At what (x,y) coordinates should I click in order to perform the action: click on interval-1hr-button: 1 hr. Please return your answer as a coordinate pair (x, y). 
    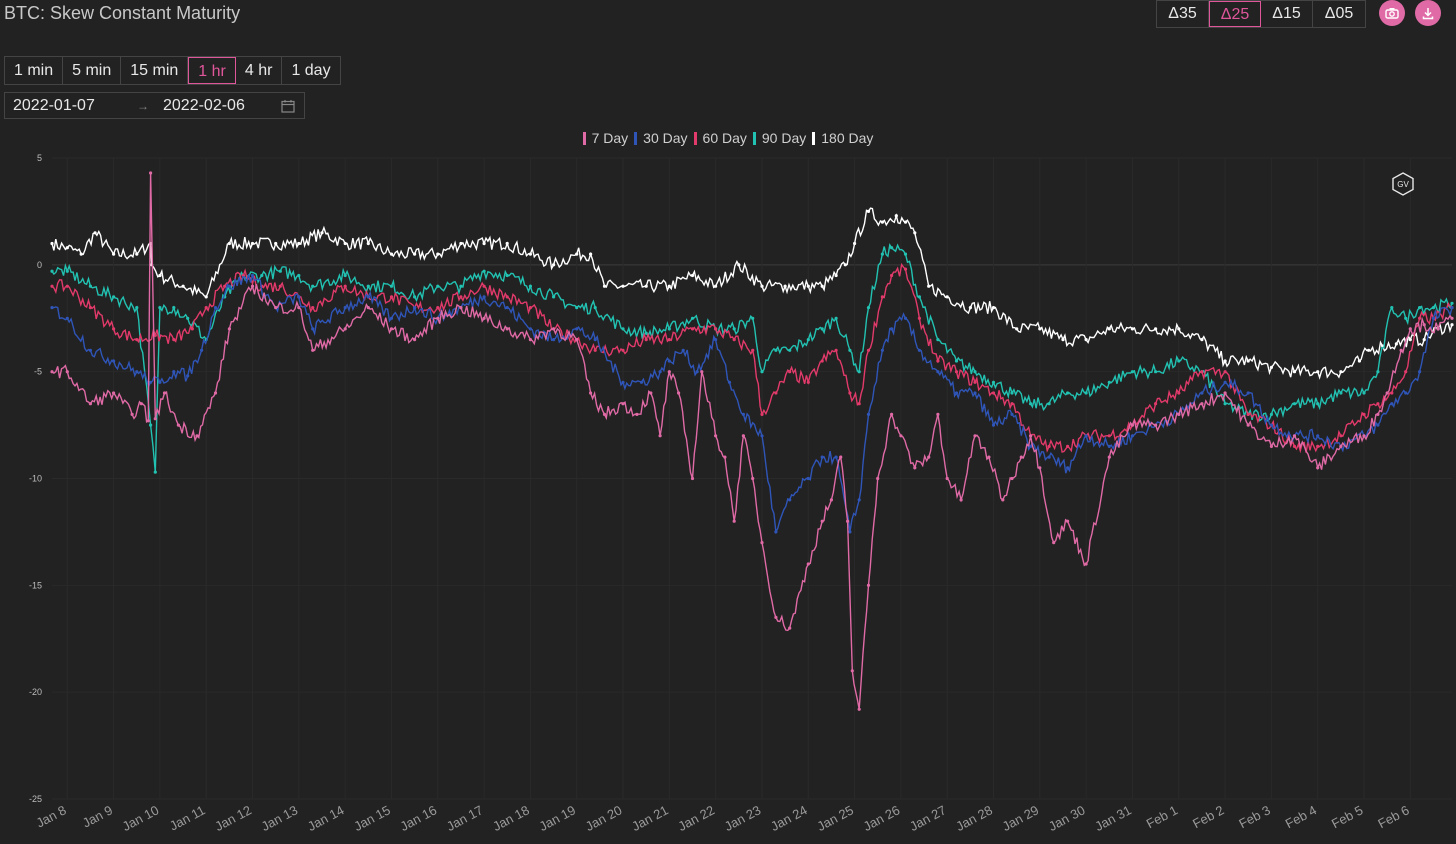
    Looking at the image, I should click on (212, 70).